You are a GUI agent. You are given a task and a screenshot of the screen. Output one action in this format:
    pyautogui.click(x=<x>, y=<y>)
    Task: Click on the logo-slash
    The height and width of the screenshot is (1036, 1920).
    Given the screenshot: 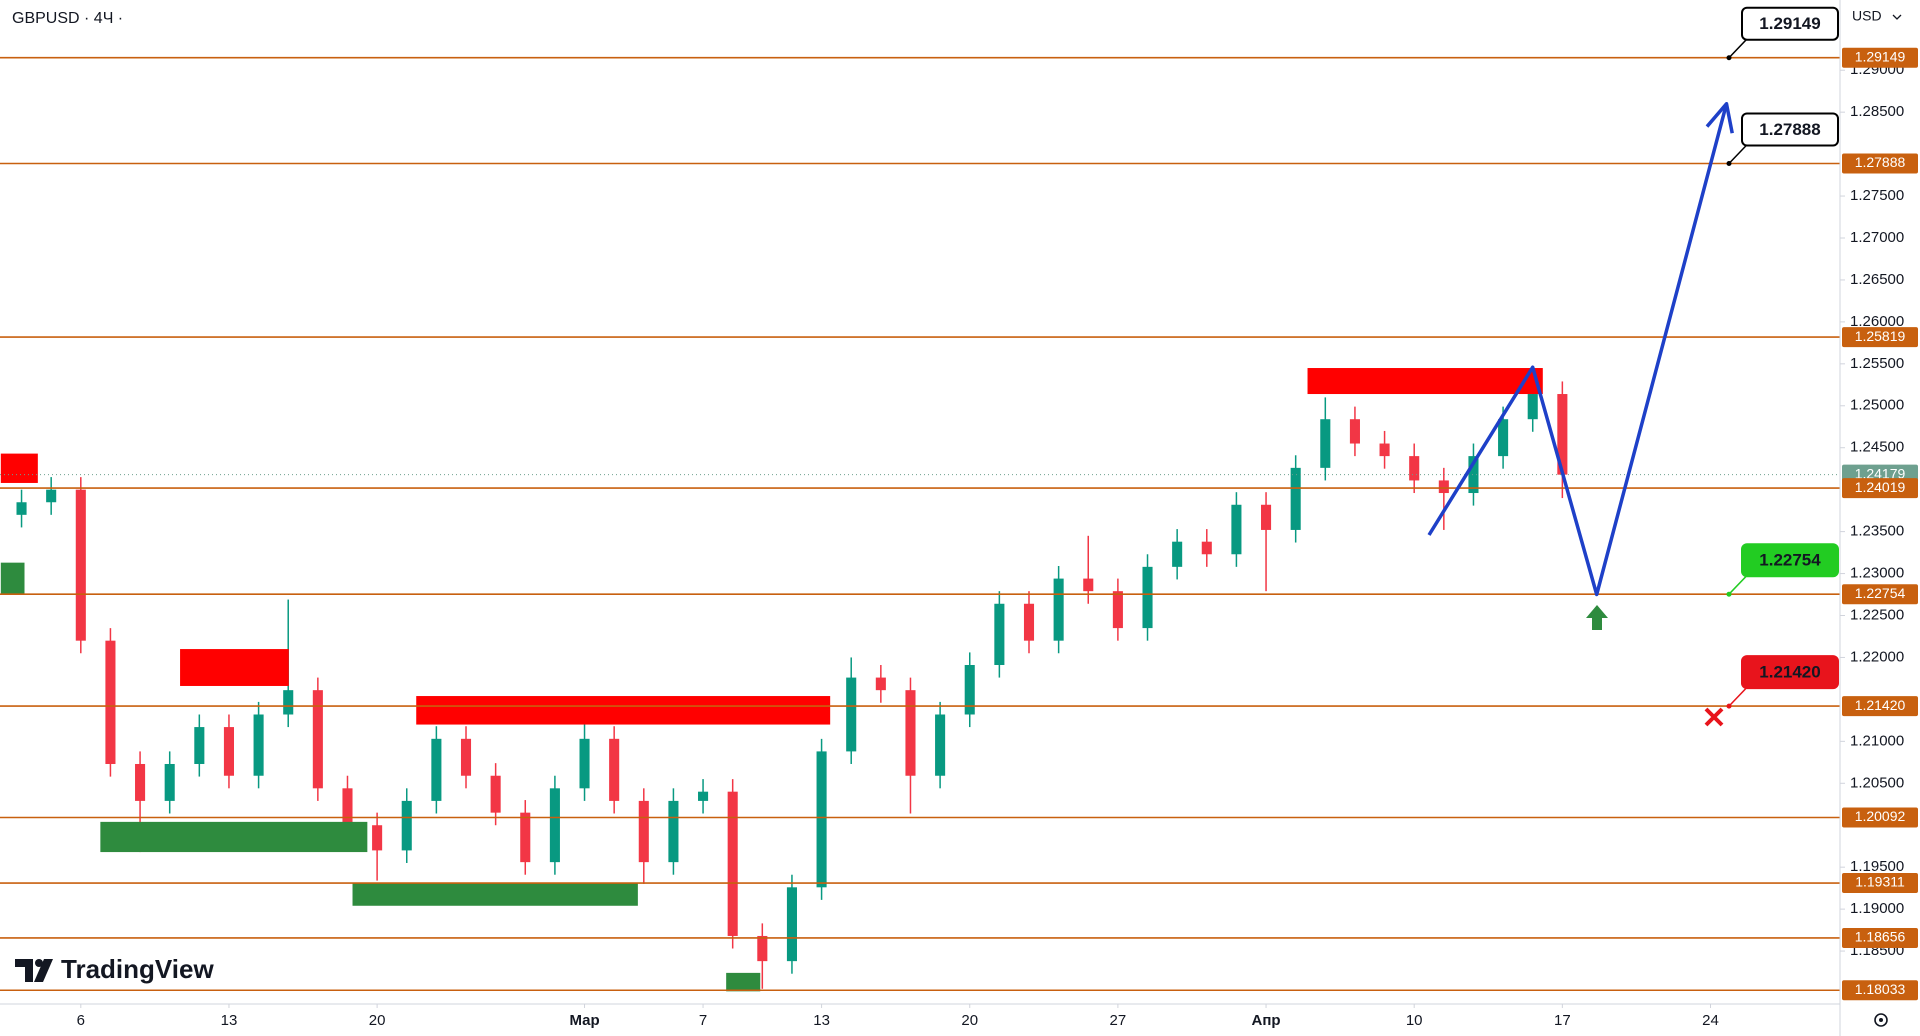 What is the action you would take?
    pyautogui.click(x=43, y=970)
    